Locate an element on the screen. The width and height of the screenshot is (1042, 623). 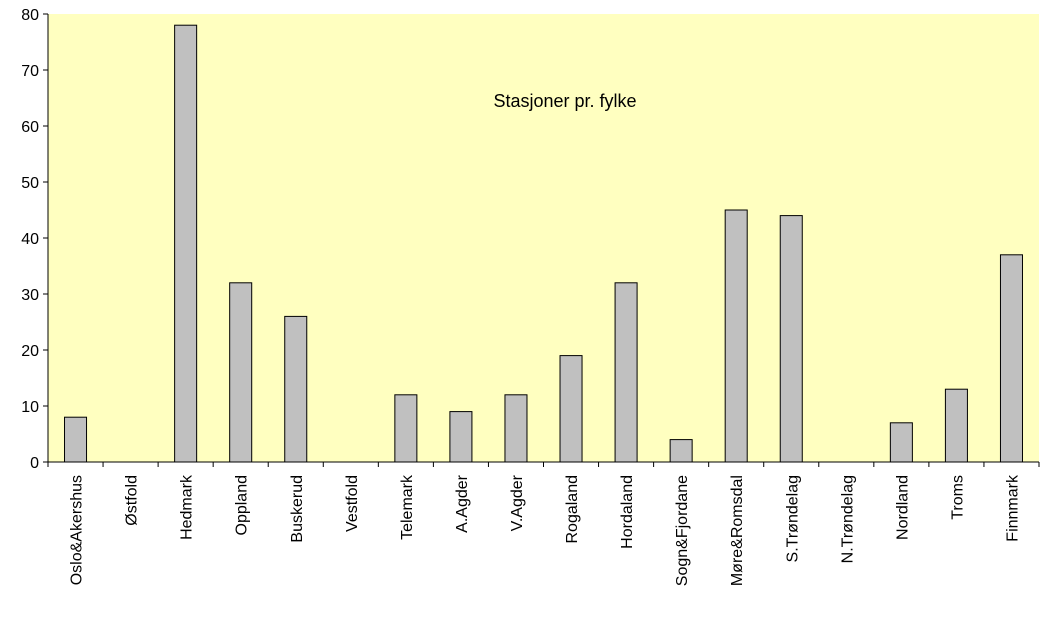
x-tick-label: Oppland is located at coordinates (242, 505).